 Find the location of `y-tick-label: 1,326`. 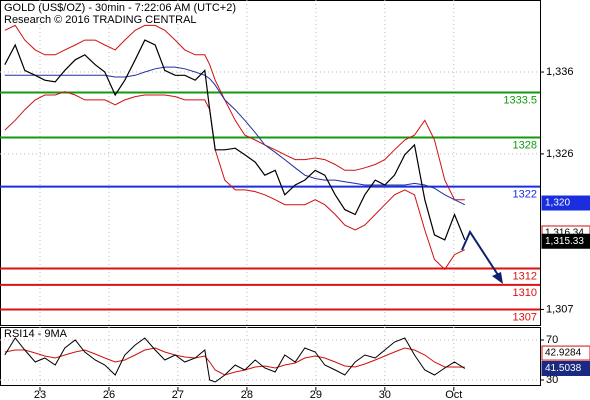

y-tick-label: 1,326 is located at coordinates (560, 154).